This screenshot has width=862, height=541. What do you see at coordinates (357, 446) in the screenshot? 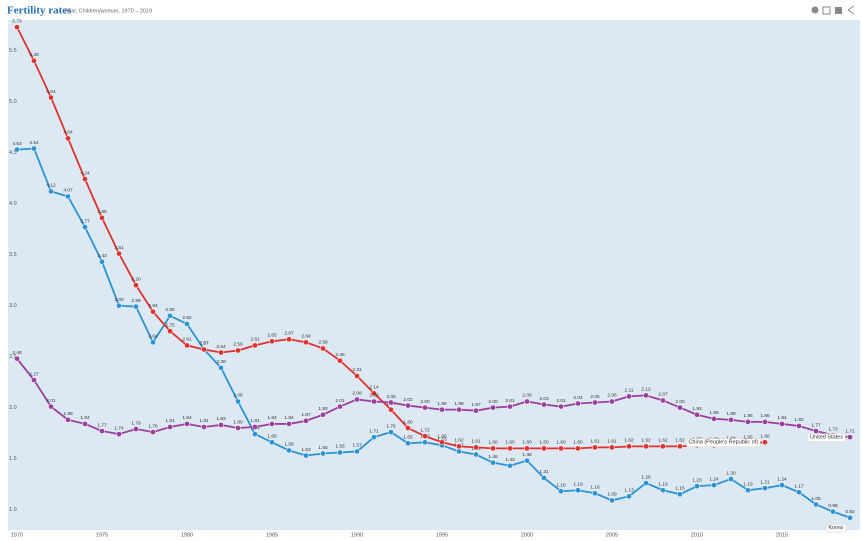
I see `data-label: 1.57` at bounding box center [357, 446].